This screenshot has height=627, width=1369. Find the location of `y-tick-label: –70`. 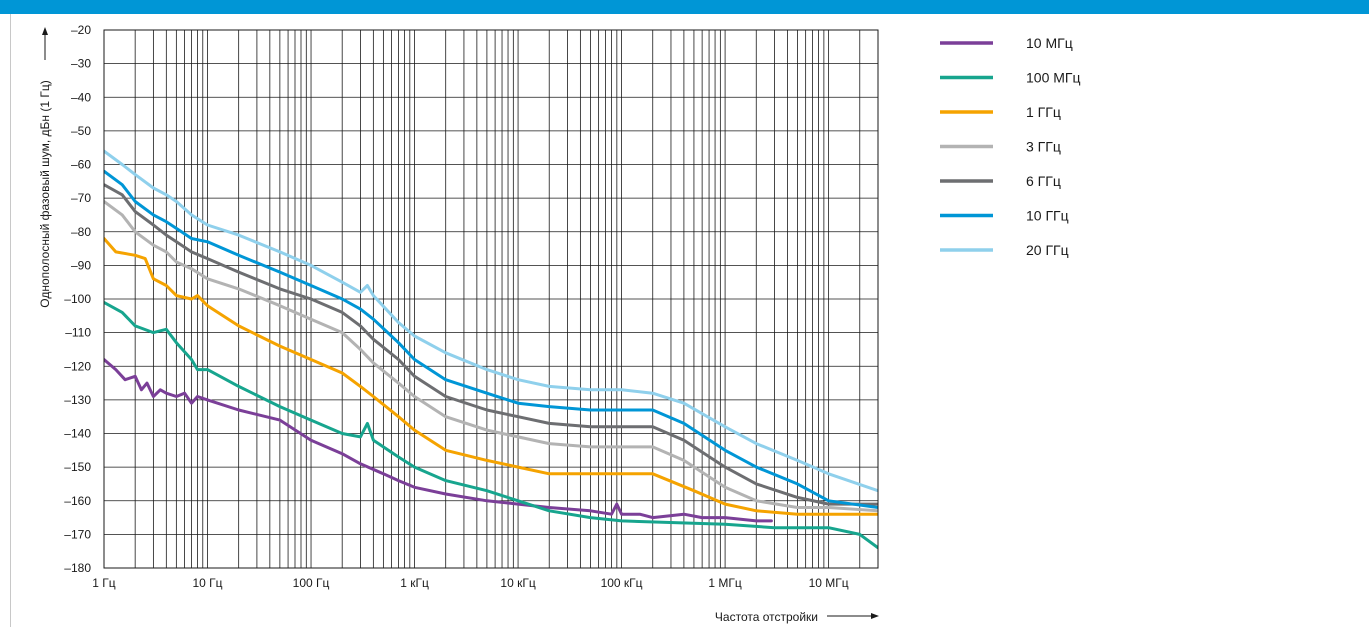

y-tick-label: –70 is located at coordinates (81, 198).